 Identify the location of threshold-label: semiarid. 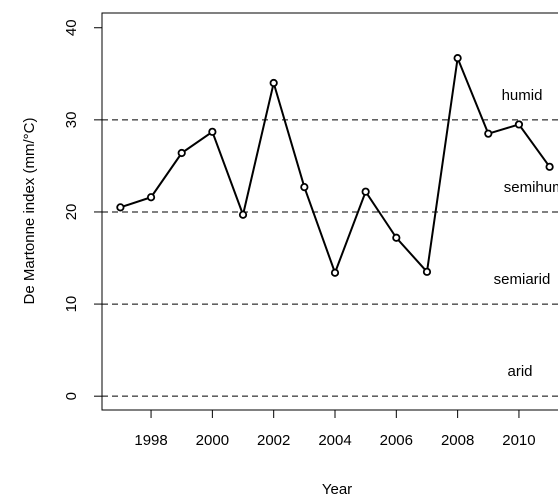
(522, 279).